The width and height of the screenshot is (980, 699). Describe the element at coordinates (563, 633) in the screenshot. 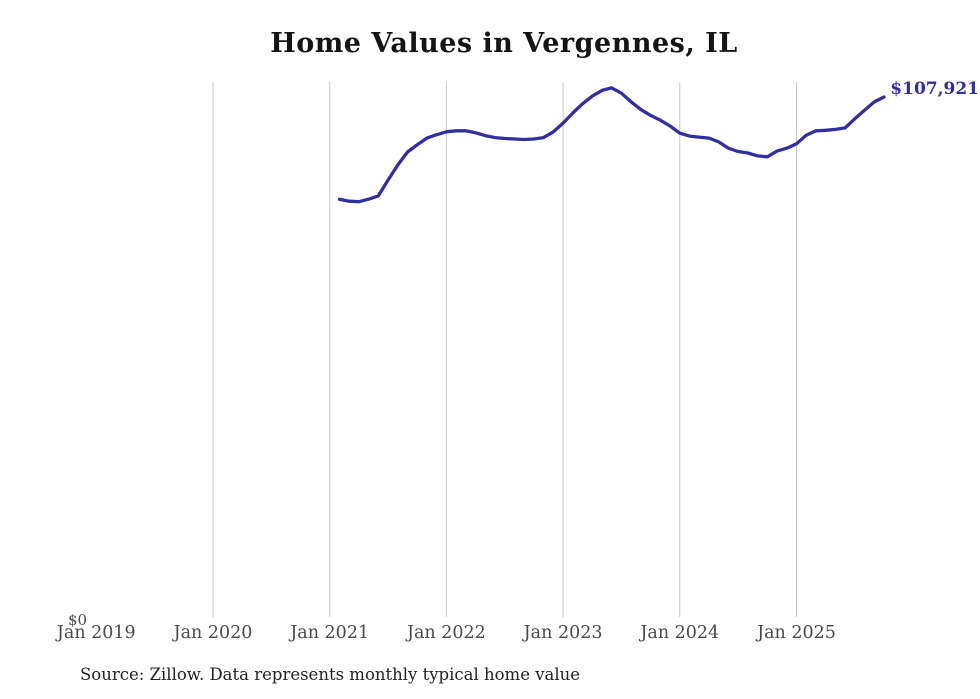

I see `x-tick-label: Jan 2023` at that location.